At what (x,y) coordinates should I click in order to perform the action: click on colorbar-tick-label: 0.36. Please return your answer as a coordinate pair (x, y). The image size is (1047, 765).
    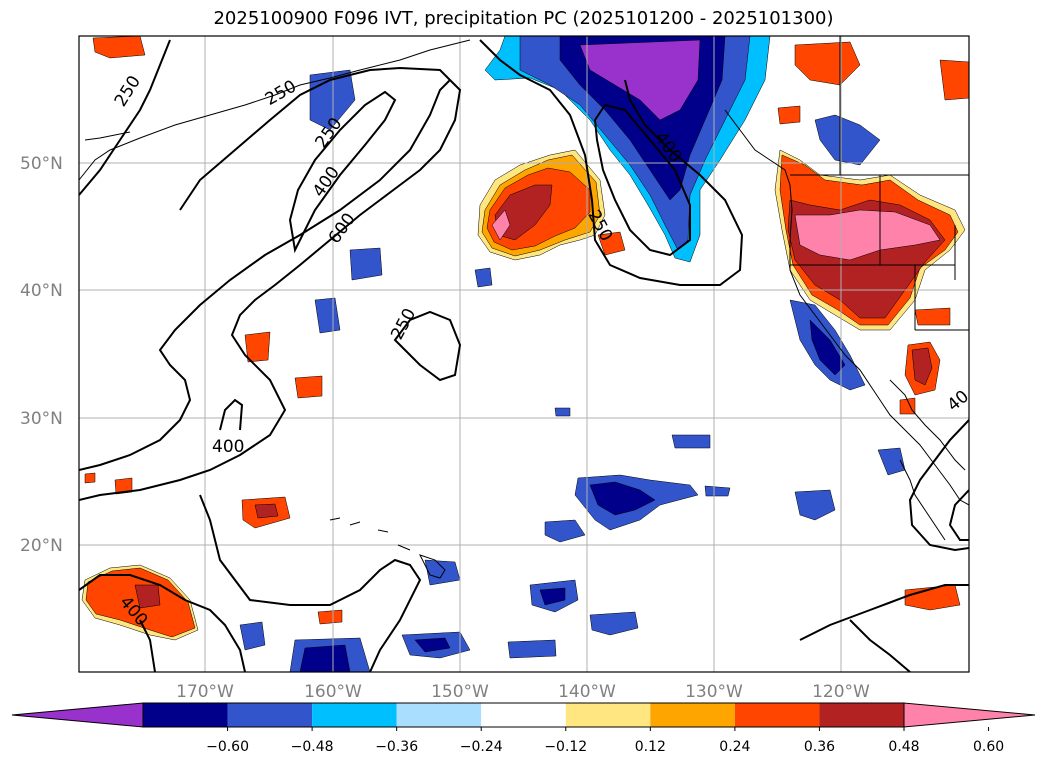
    Looking at the image, I should click on (819, 747).